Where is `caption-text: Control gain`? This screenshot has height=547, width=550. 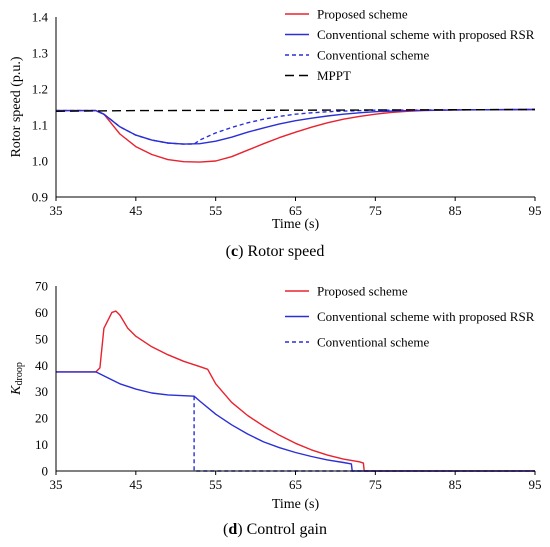
caption-text: Control gain is located at coordinates (284, 529).